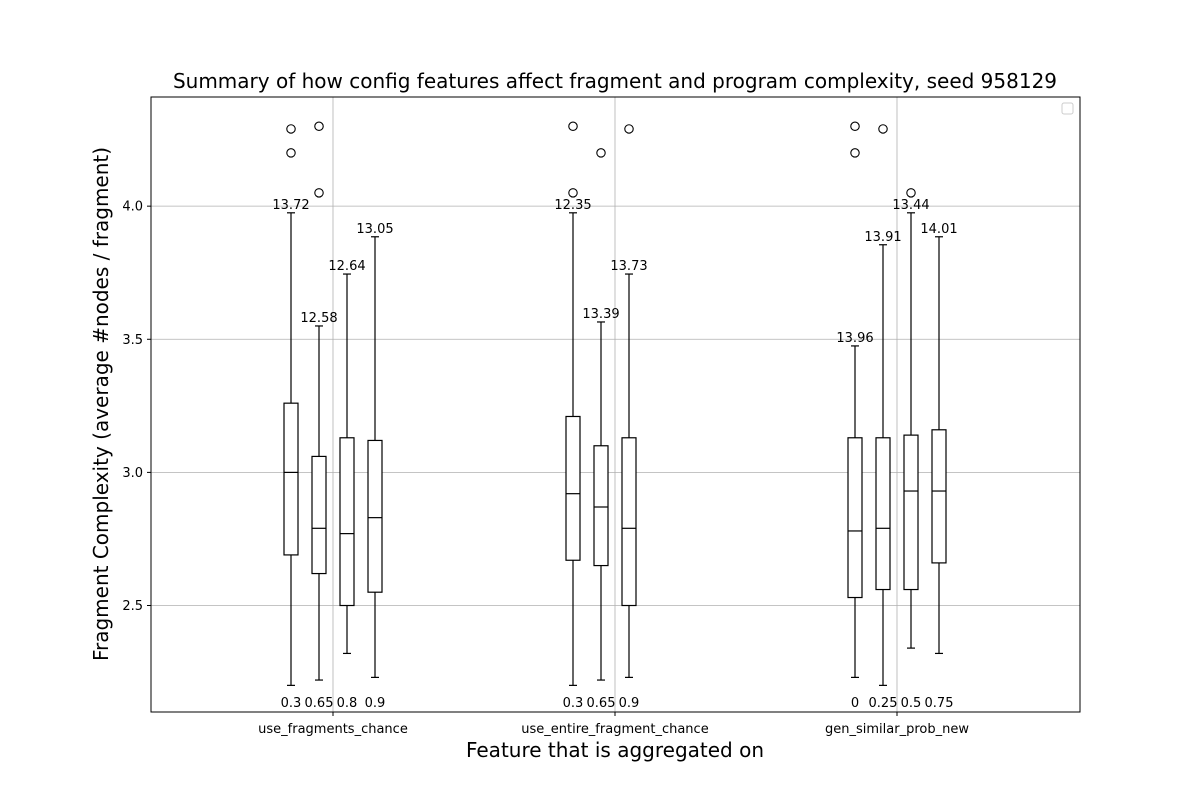 Image resolution: width=1200 pixels, height=800 pixels. I want to click on y-tick-label: 4.0, so click(132, 207).